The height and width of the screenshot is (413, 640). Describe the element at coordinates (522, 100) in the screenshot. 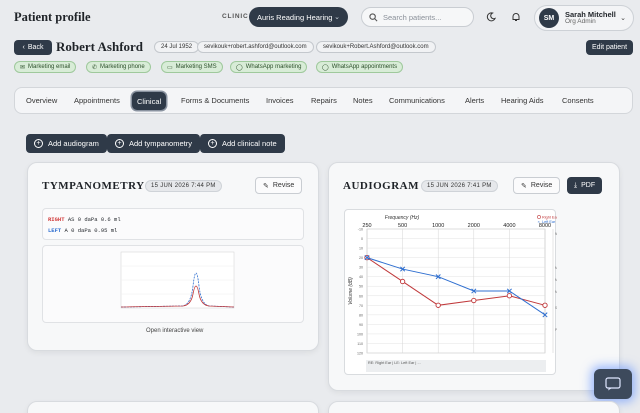

I see `tab-hearing-aids: Hearing Aids` at that location.